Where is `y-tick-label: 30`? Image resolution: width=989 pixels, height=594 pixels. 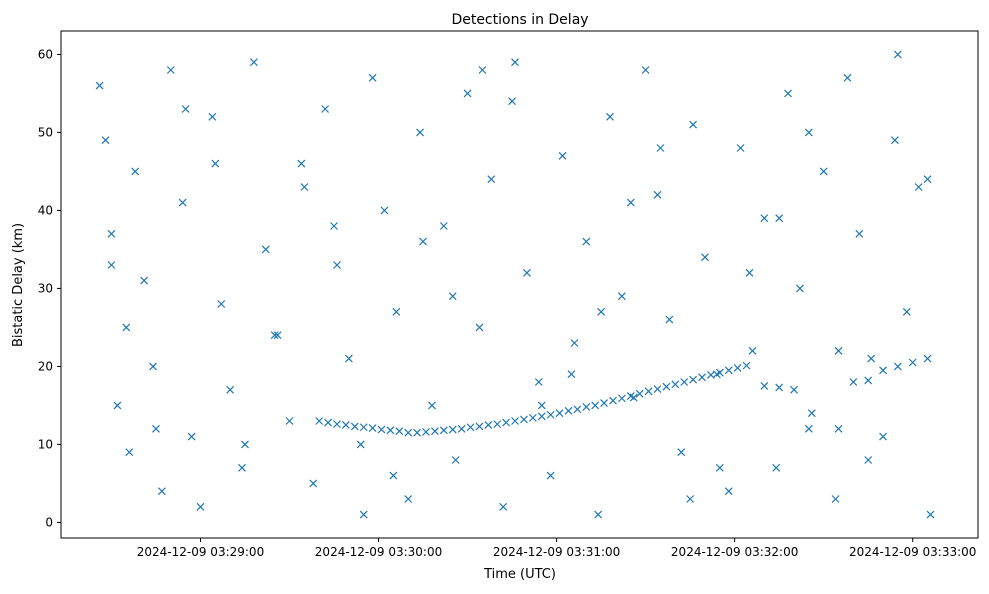
y-tick-label: 30 is located at coordinates (45, 288).